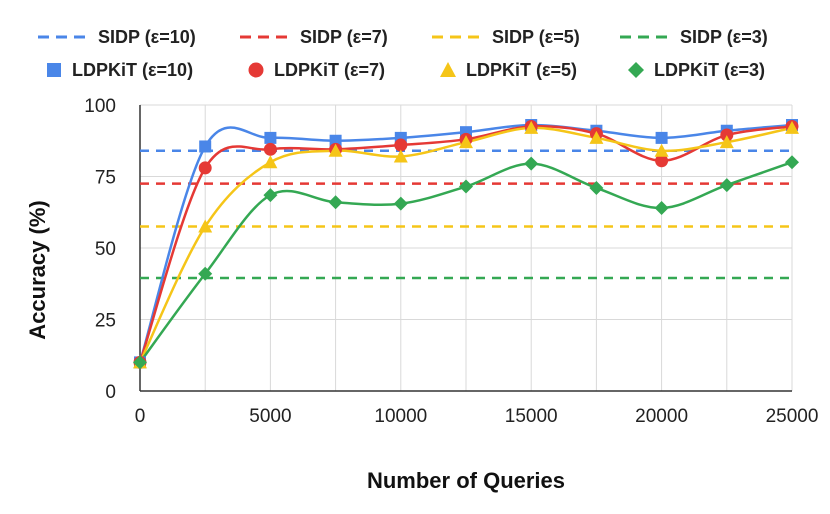 The image size is (830, 514). I want to click on legend-label: LDPKiT (ε=7), so click(329, 70).